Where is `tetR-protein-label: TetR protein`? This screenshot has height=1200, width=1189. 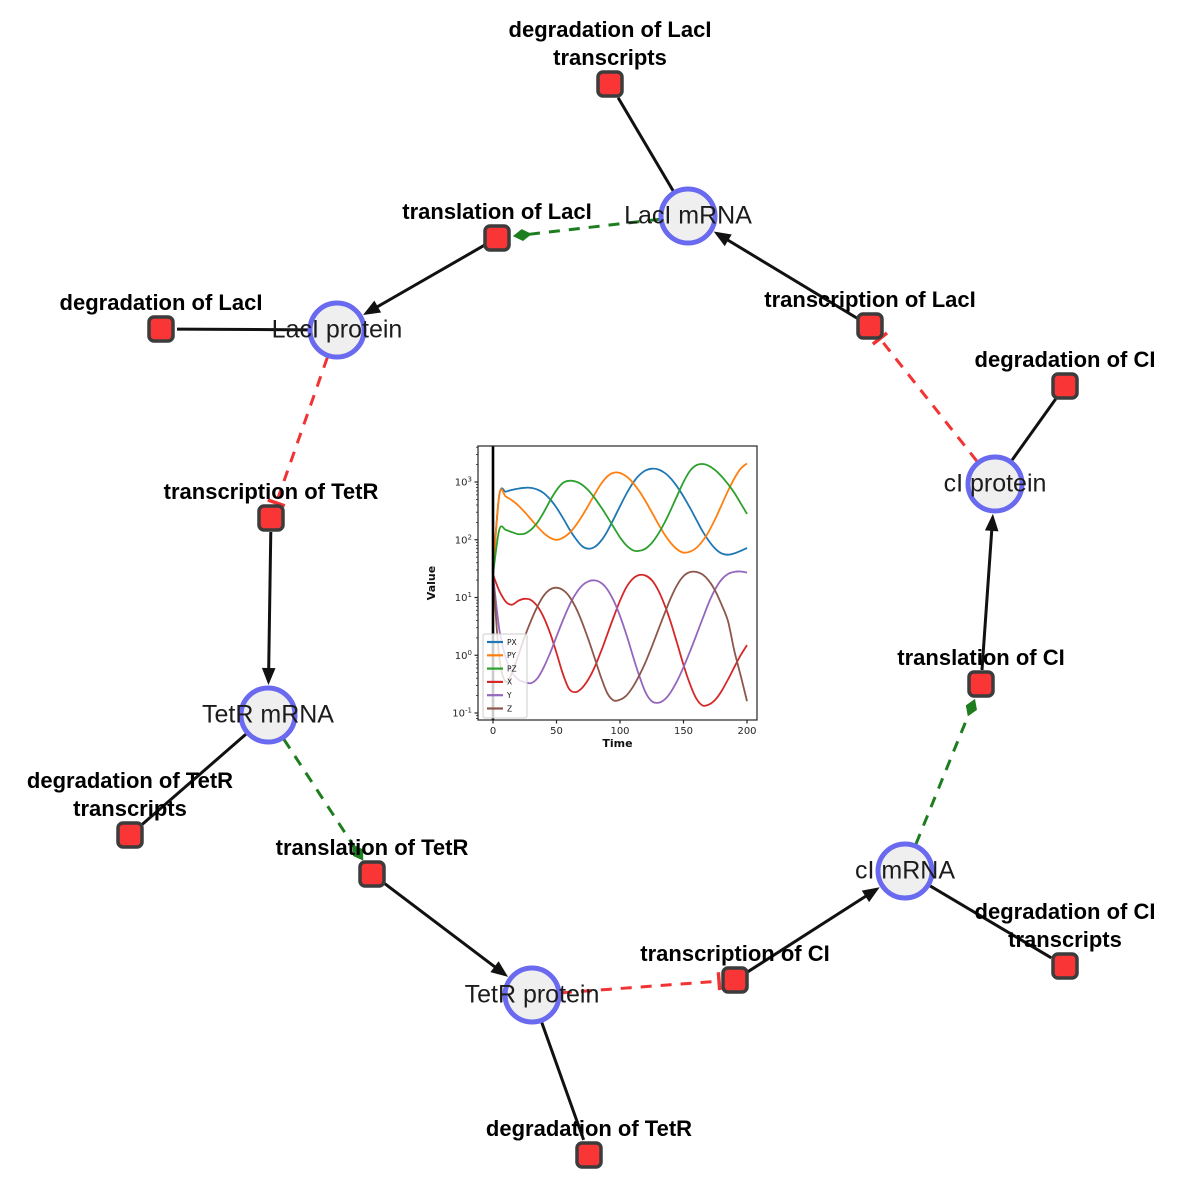 tetR-protein-label: TetR protein is located at coordinates (532, 994).